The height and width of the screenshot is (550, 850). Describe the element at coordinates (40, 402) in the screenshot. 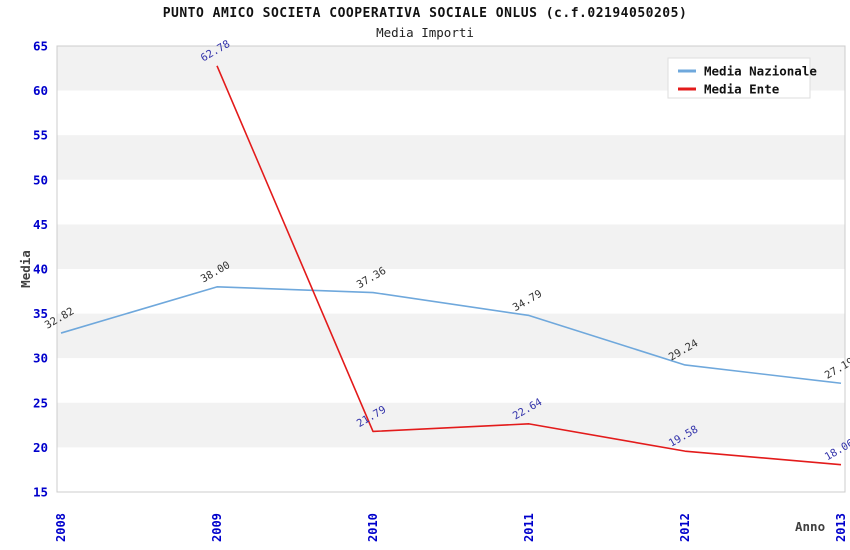

I see `y-tick-label: 25` at that location.